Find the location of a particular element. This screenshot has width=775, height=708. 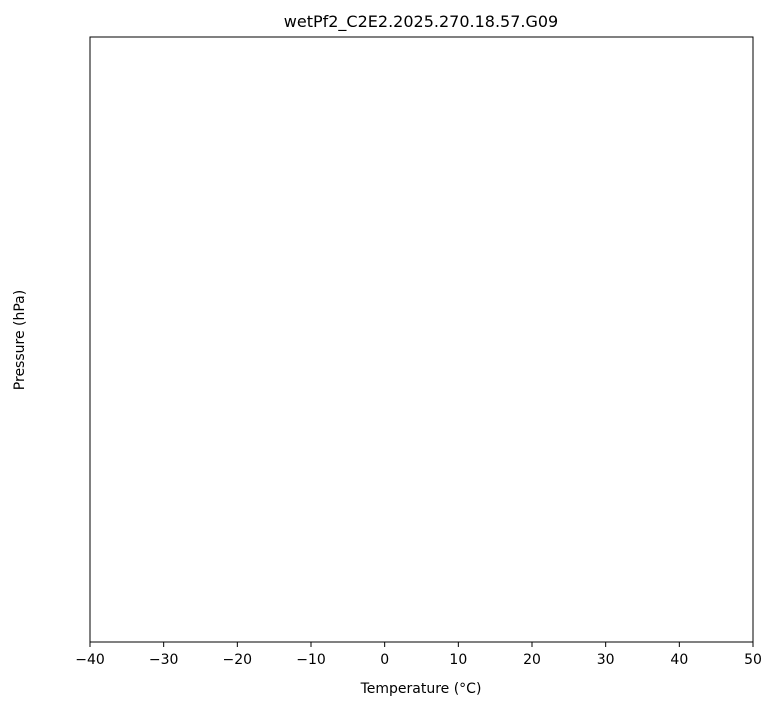

x-tick-label: 50 is located at coordinates (753, 660).